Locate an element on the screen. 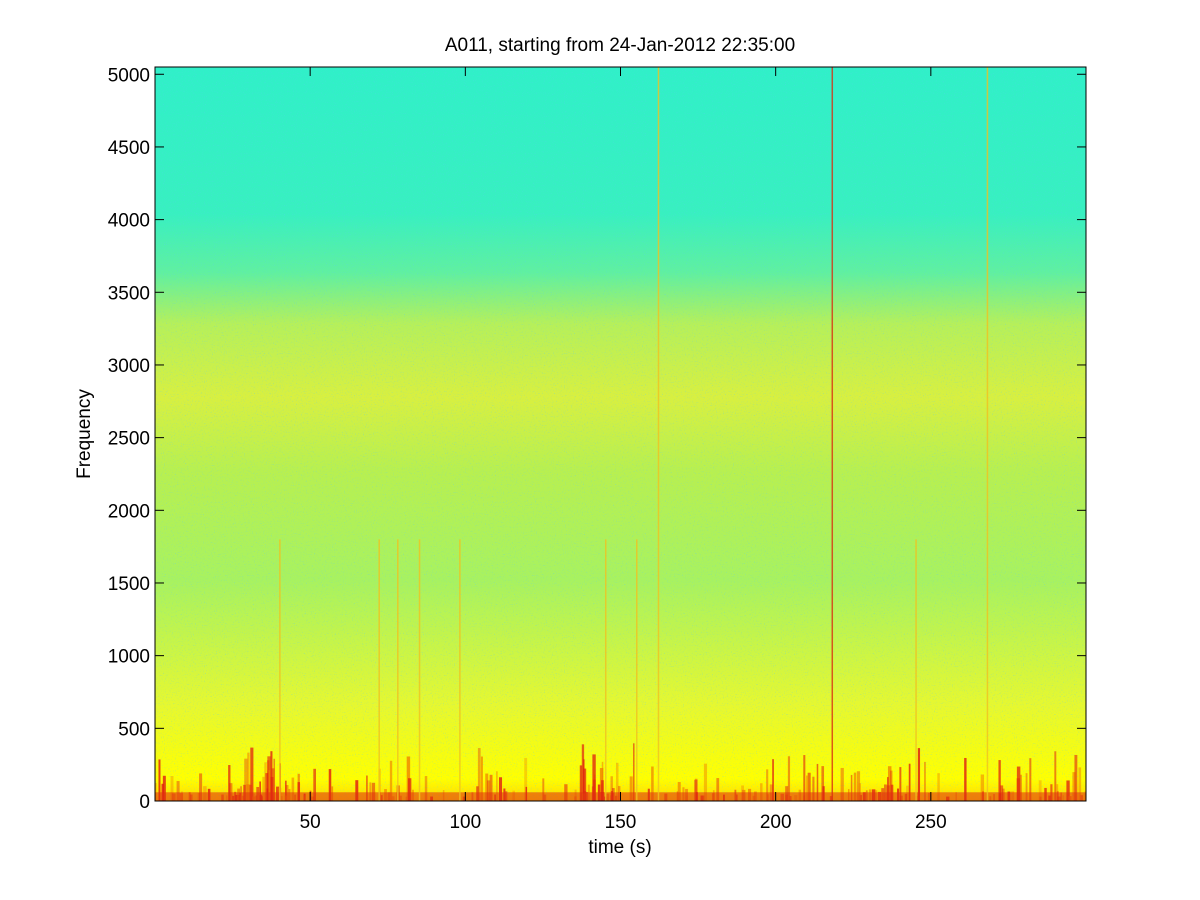 Image resolution: width=1200 pixels, height=900 pixels. y-tick-label: 1500 is located at coordinates (129, 584).